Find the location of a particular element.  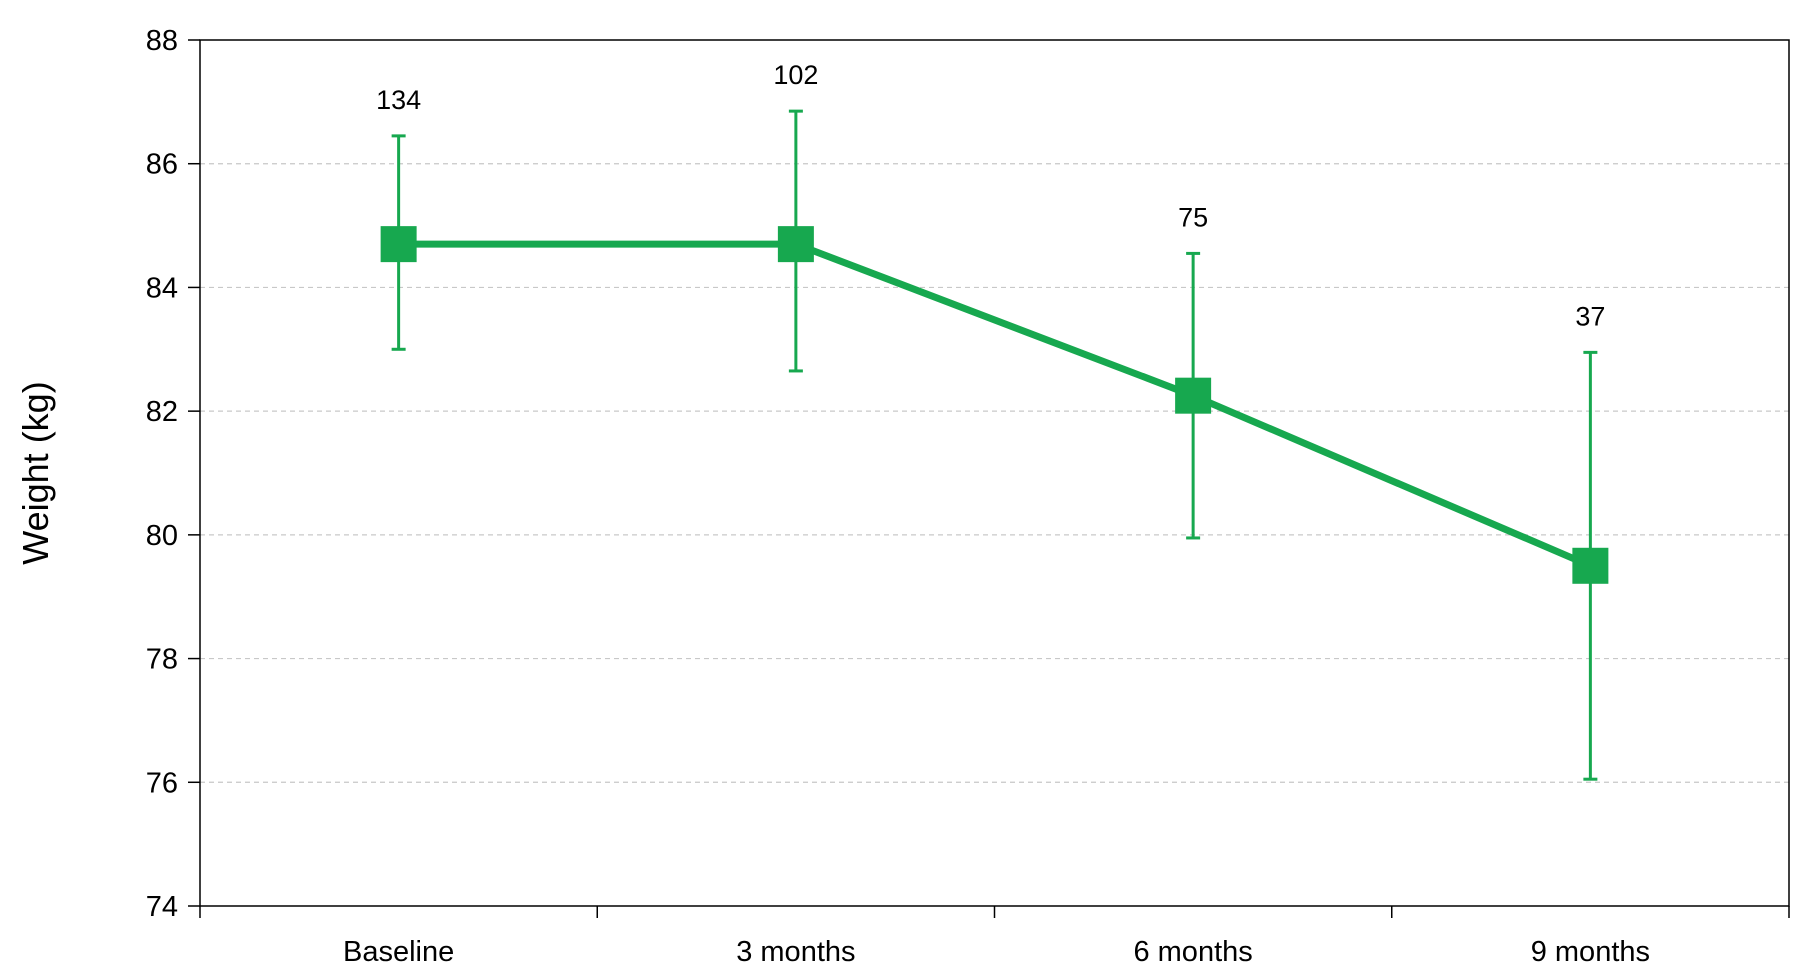

y-tick-label: 78 is located at coordinates (162, 660).